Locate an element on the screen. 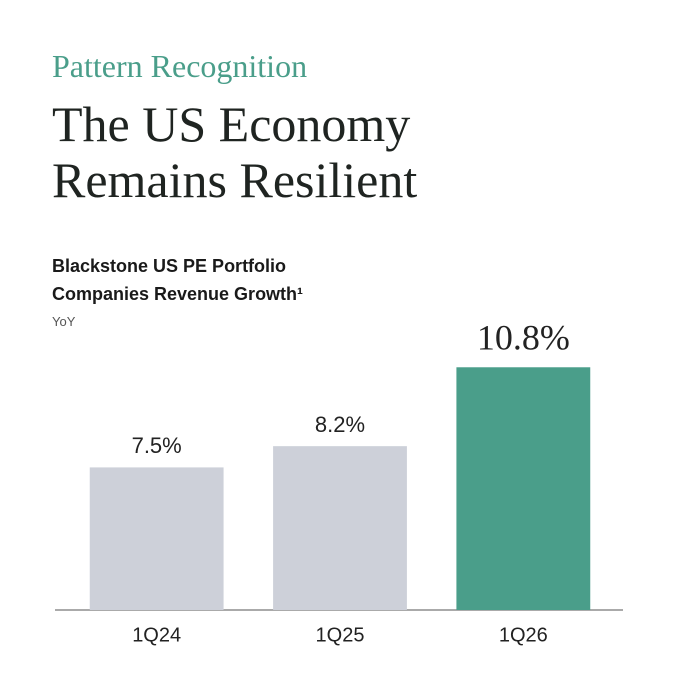 The height and width of the screenshot is (680, 680). value-label: 8.2% is located at coordinates (340, 424).